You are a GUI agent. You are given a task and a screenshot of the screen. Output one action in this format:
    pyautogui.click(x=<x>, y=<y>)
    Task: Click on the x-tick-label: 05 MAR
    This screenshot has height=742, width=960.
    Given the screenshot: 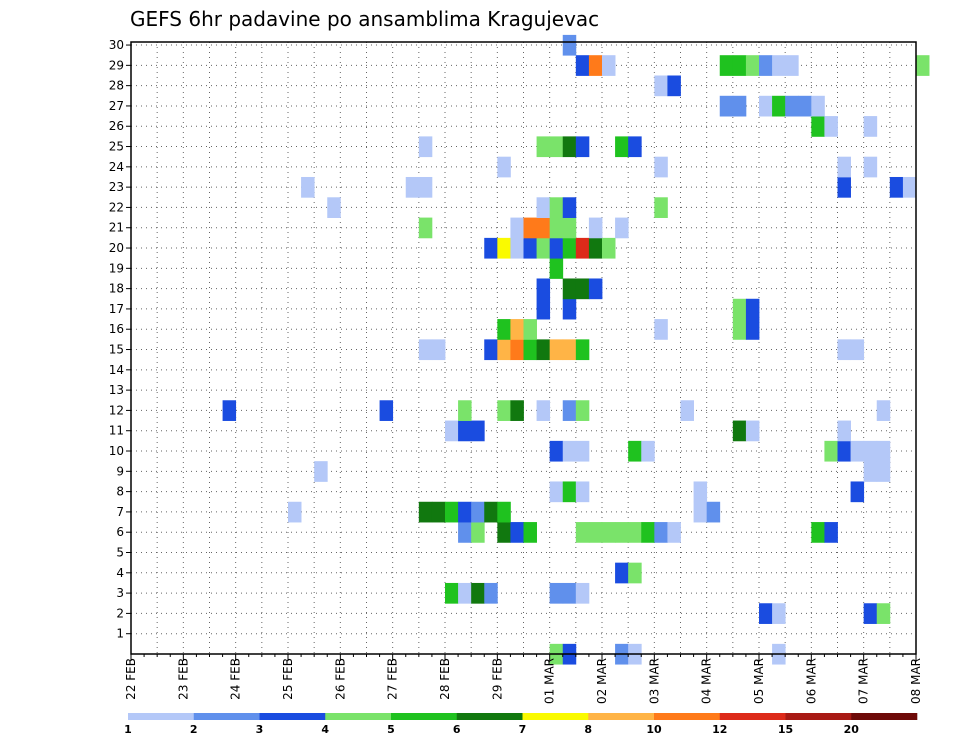 What is the action you would take?
    pyautogui.click(x=759, y=681)
    